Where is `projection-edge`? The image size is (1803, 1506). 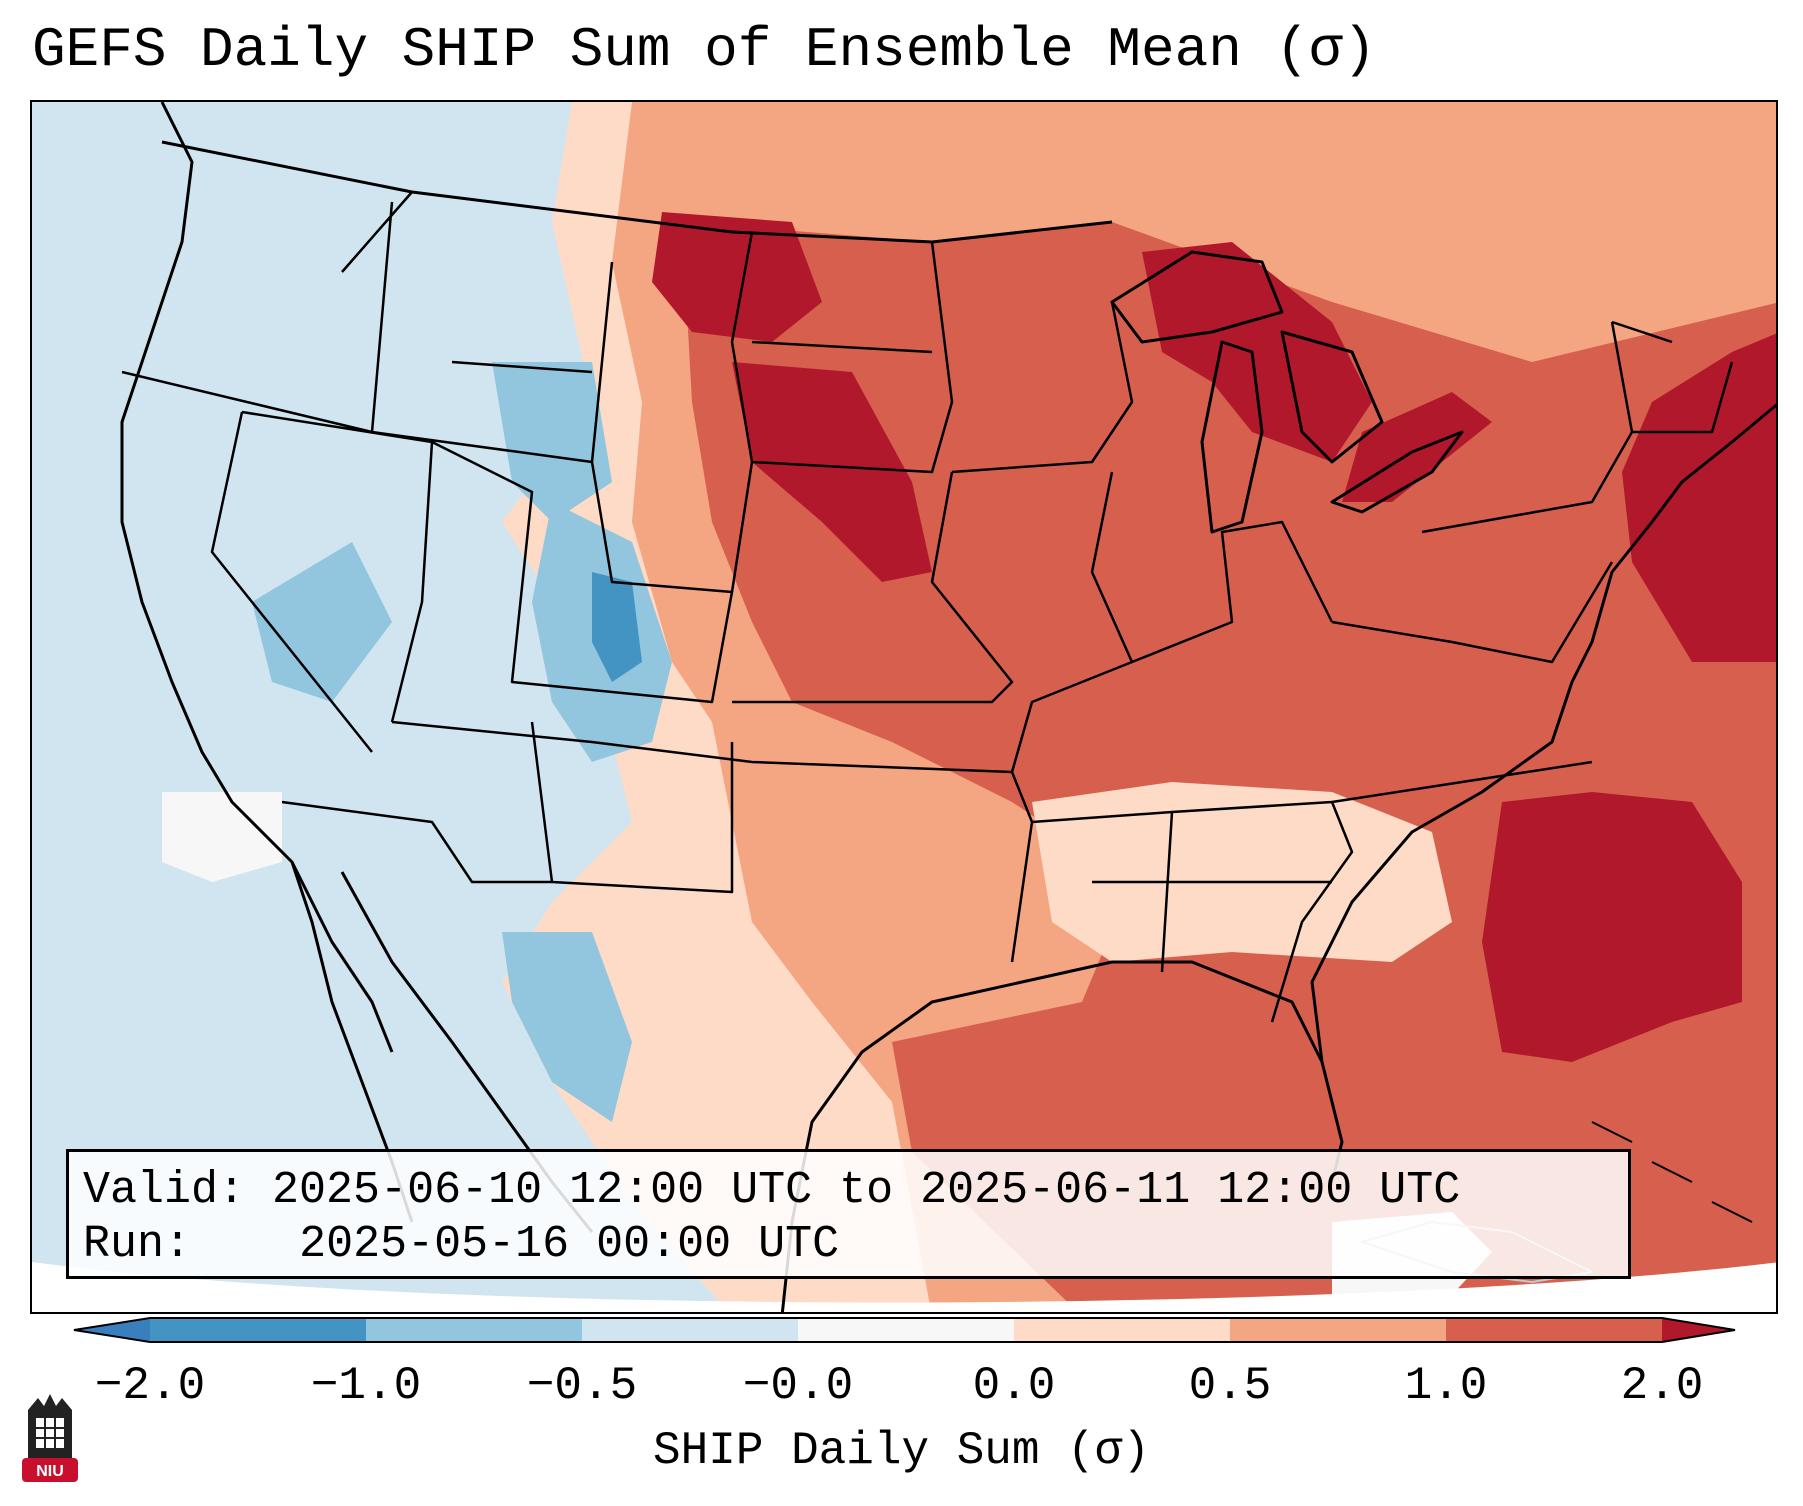 projection-edge is located at coordinates (904, 1287).